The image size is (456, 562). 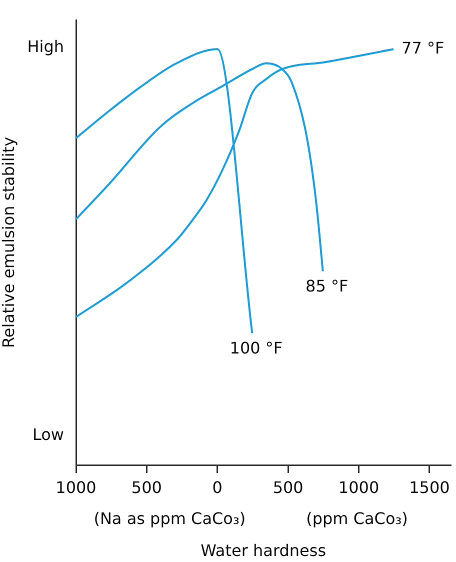 What do you see at coordinates (170, 518) in the screenshot?
I see `text: (Na as ppm CaCo₃)` at bounding box center [170, 518].